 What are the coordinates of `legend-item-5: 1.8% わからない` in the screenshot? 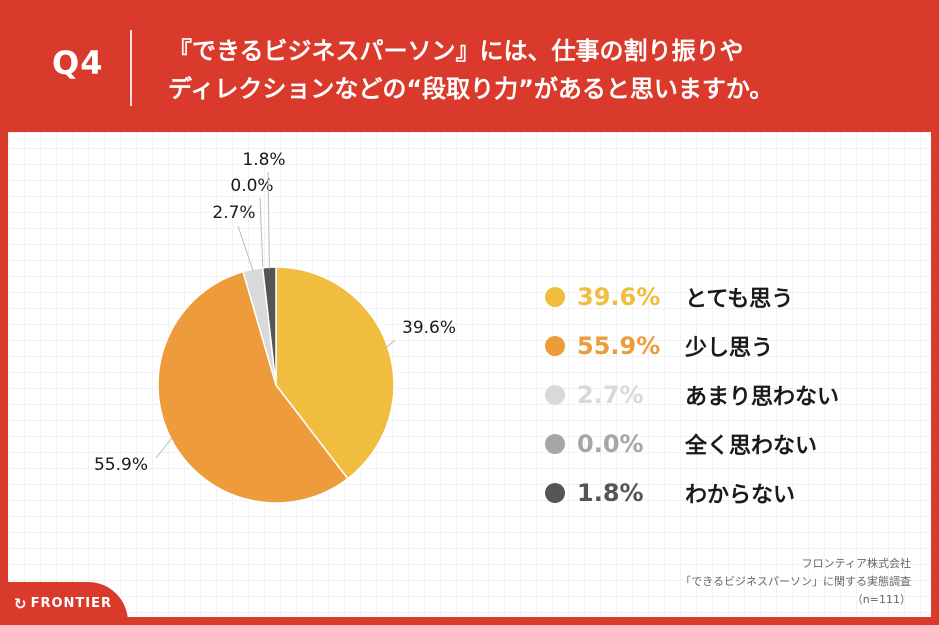 It's located at (692, 492).